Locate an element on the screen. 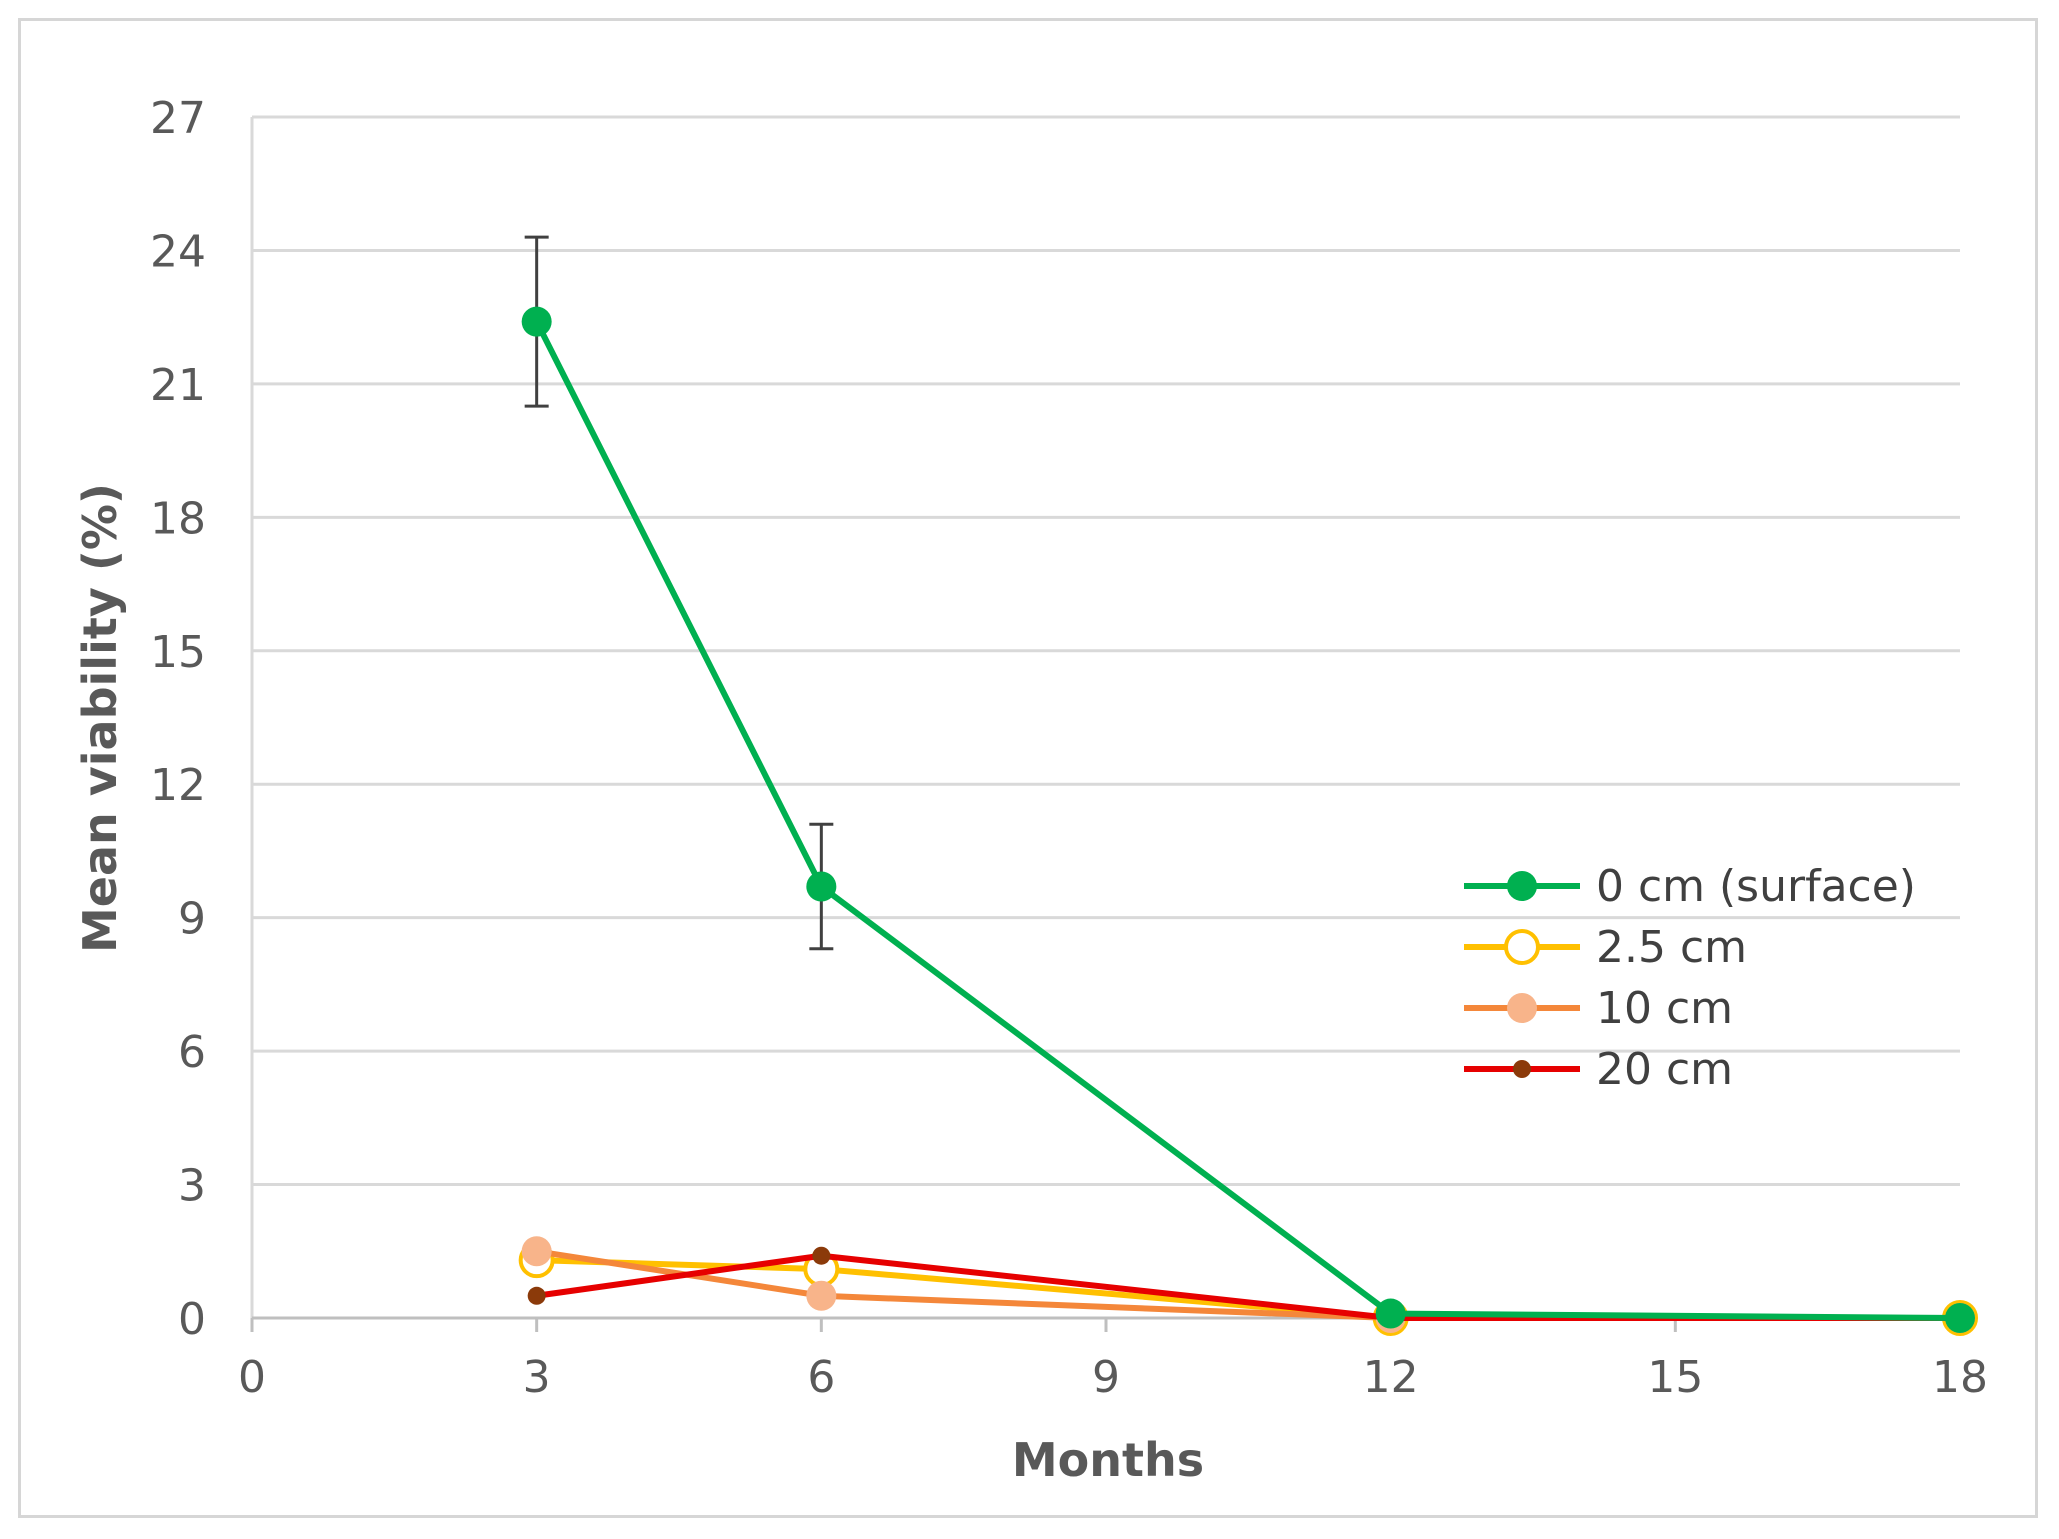 Image resolution: width=2059 pixels, height=1539 pixels. x-tick-label: 3 is located at coordinates (537, 1377).